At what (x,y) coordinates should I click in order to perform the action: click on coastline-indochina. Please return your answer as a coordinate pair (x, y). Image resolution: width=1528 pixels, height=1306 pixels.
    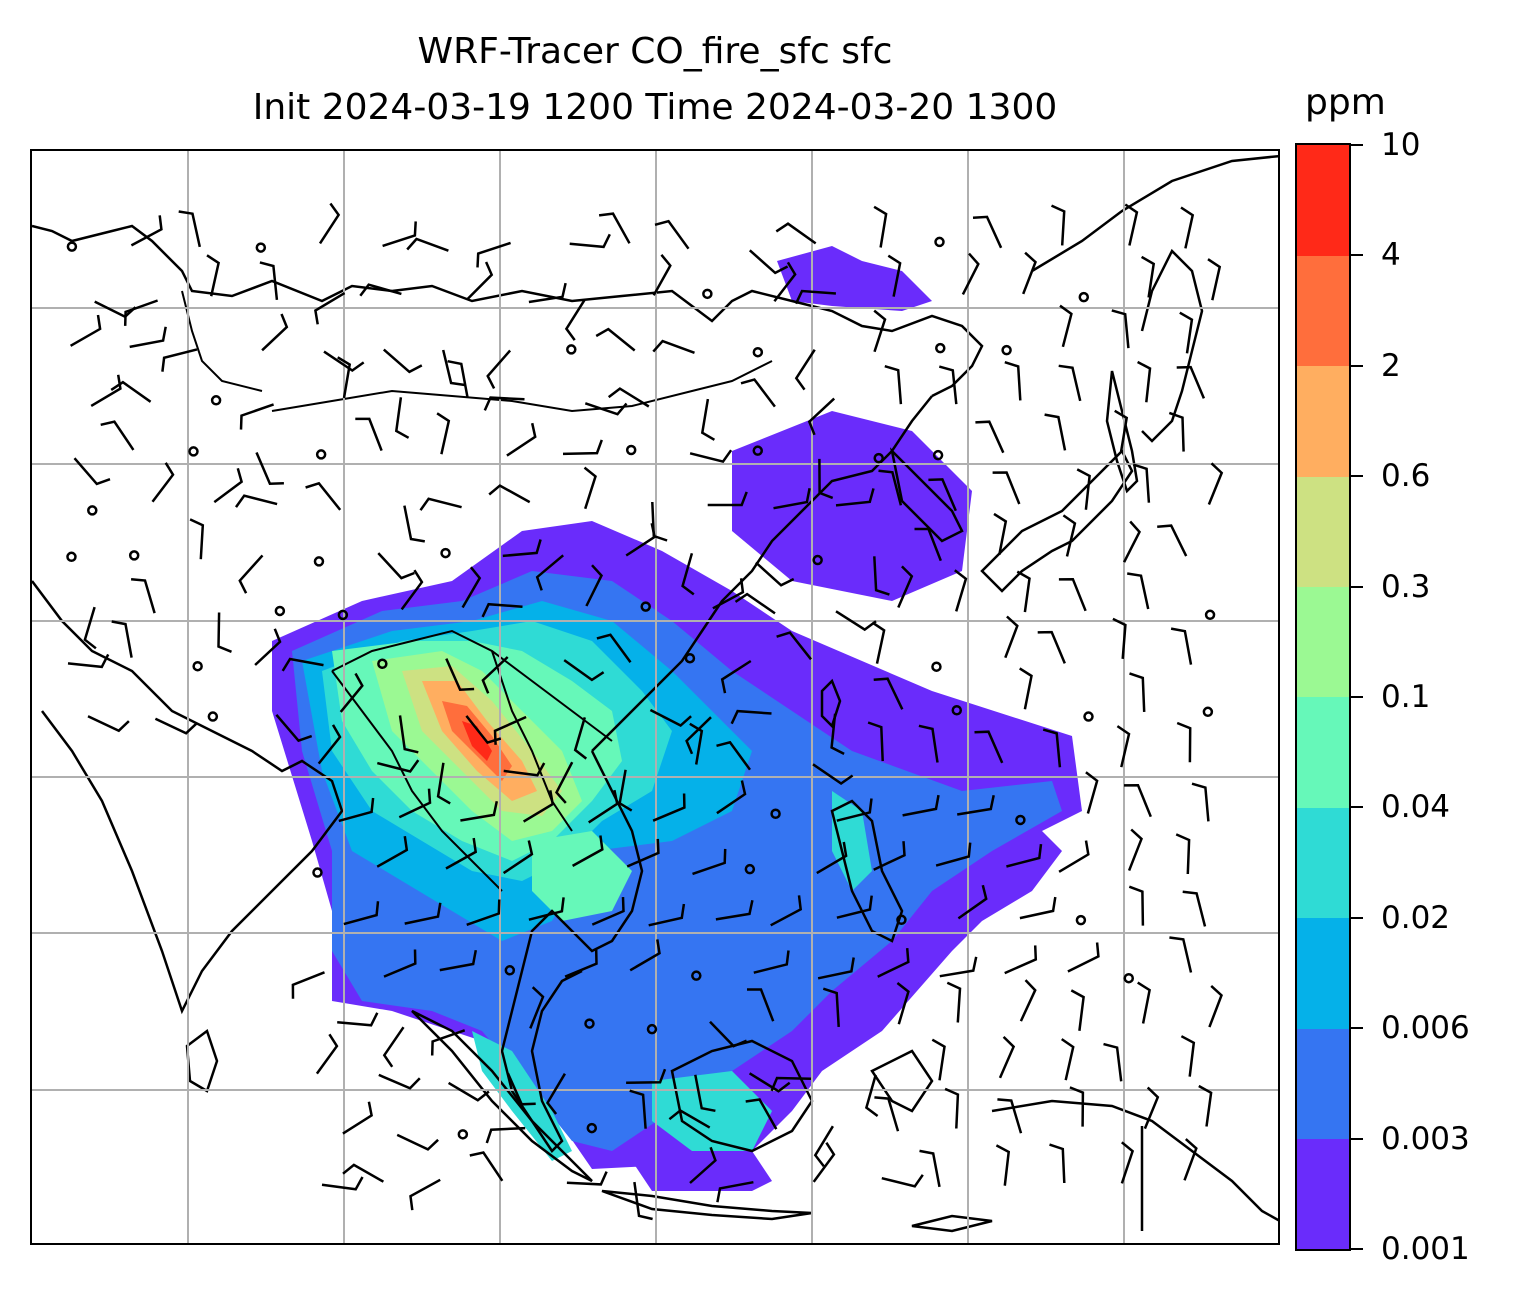
    Looking at the image, I should click on (572, 951).